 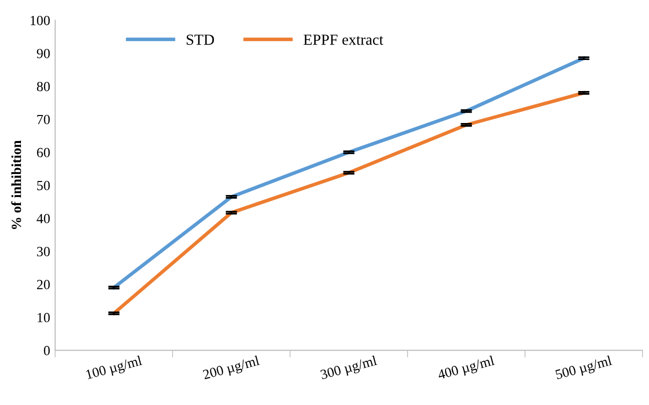 What do you see at coordinates (115, 368) in the screenshot?
I see `x-tick-label: 100 µg/ml` at bounding box center [115, 368].